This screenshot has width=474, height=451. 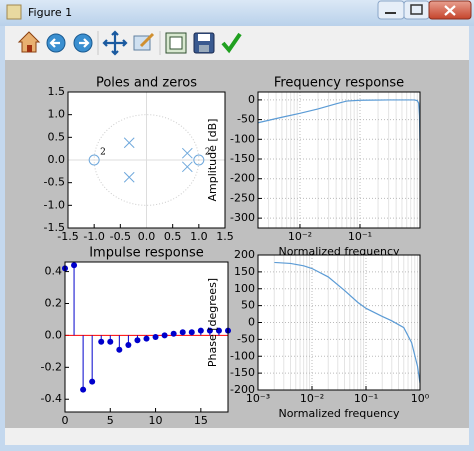 I want to click on axes-title: Poles and zeros, so click(x=146, y=83).